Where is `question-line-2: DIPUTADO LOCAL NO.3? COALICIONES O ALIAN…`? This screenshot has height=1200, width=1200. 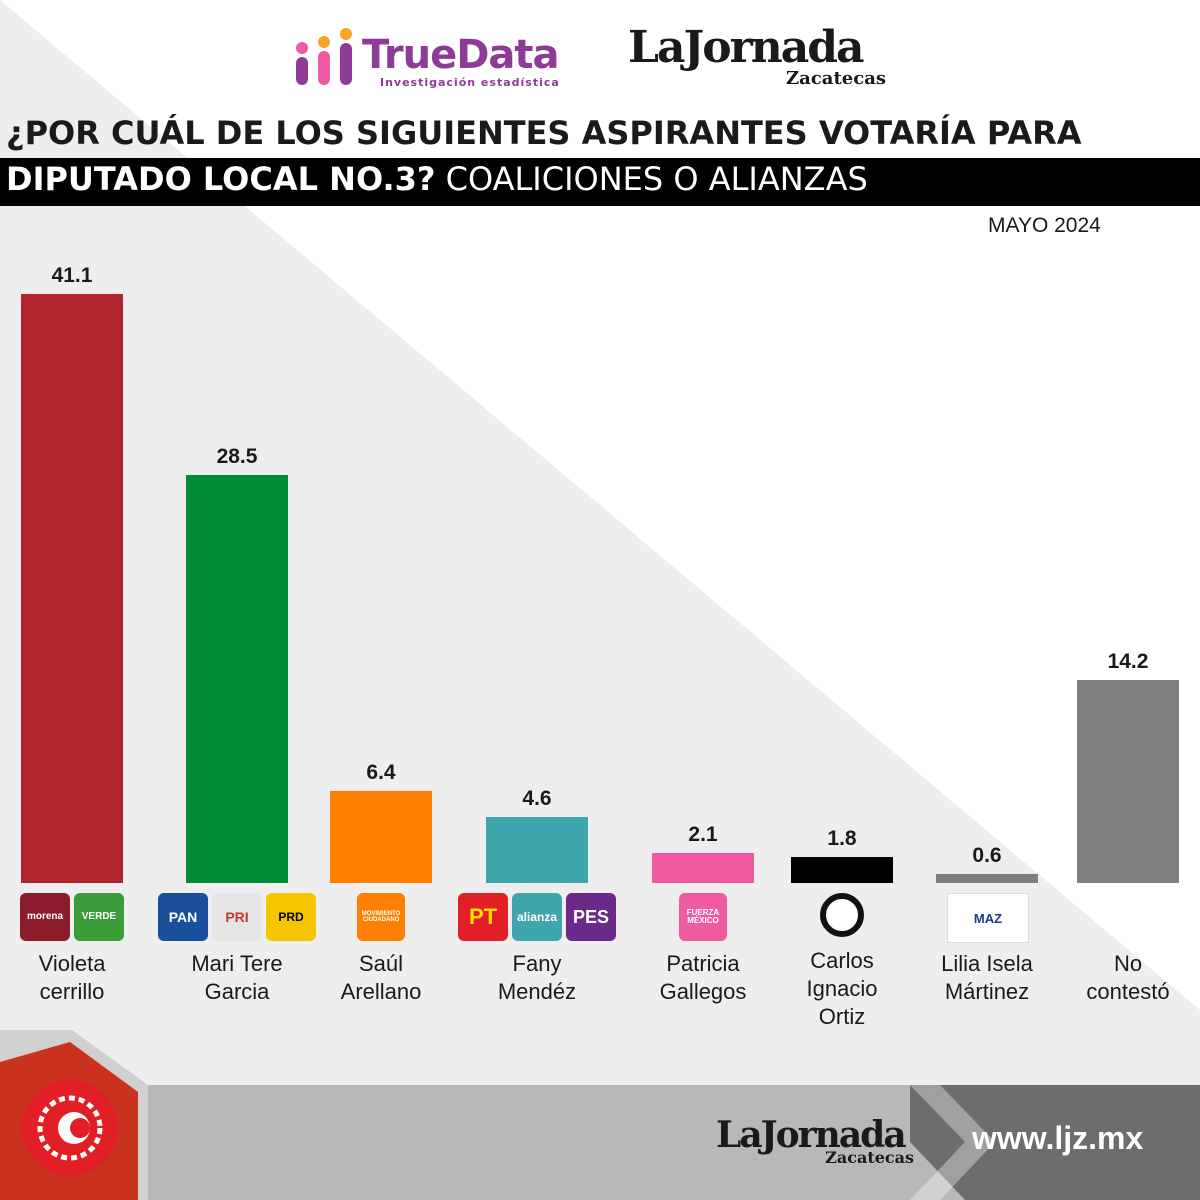 question-line-2: DIPUTADO LOCAL NO.3? COALICIONES O ALIAN… is located at coordinates (437, 179).